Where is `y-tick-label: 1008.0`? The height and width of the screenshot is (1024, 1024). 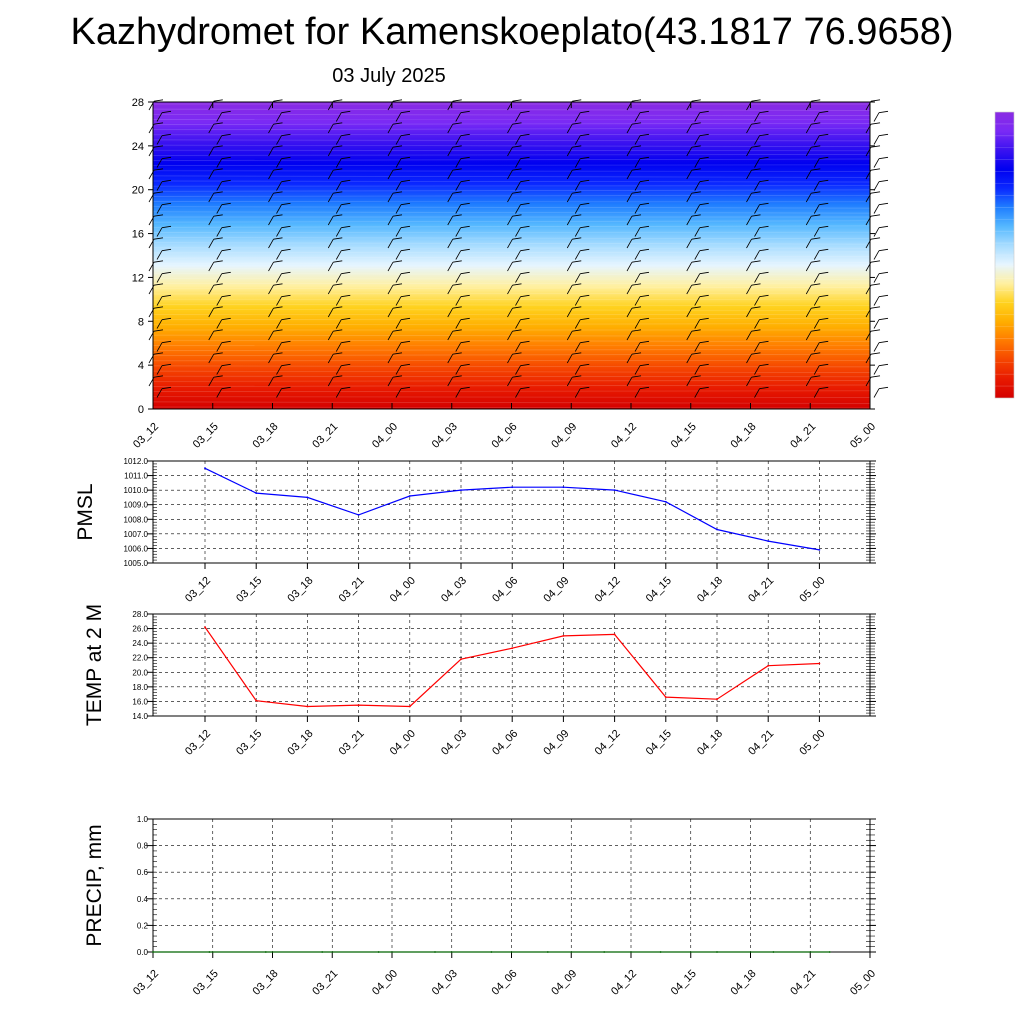
y-tick-label: 1008.0 is located at coordinates (136, 519).